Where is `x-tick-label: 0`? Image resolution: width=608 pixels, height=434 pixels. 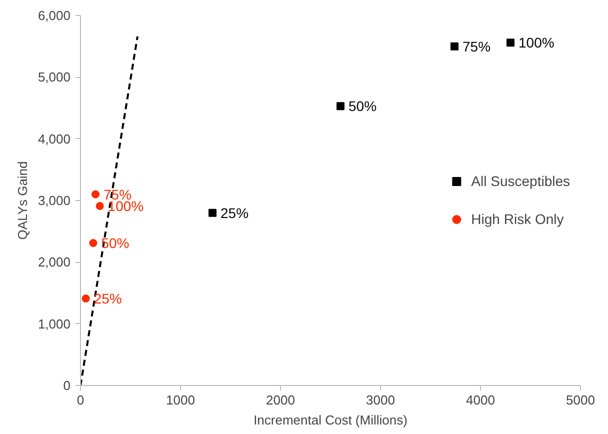
x-tick-label: 0 is located at coordinates (80, 400).